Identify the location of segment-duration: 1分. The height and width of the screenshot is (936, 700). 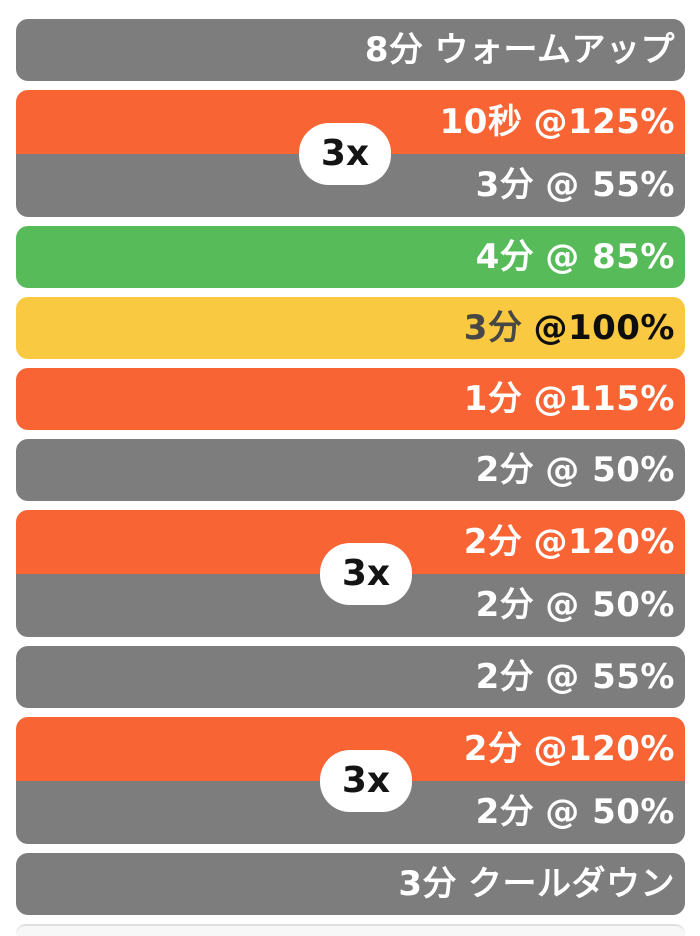
(493, 399).